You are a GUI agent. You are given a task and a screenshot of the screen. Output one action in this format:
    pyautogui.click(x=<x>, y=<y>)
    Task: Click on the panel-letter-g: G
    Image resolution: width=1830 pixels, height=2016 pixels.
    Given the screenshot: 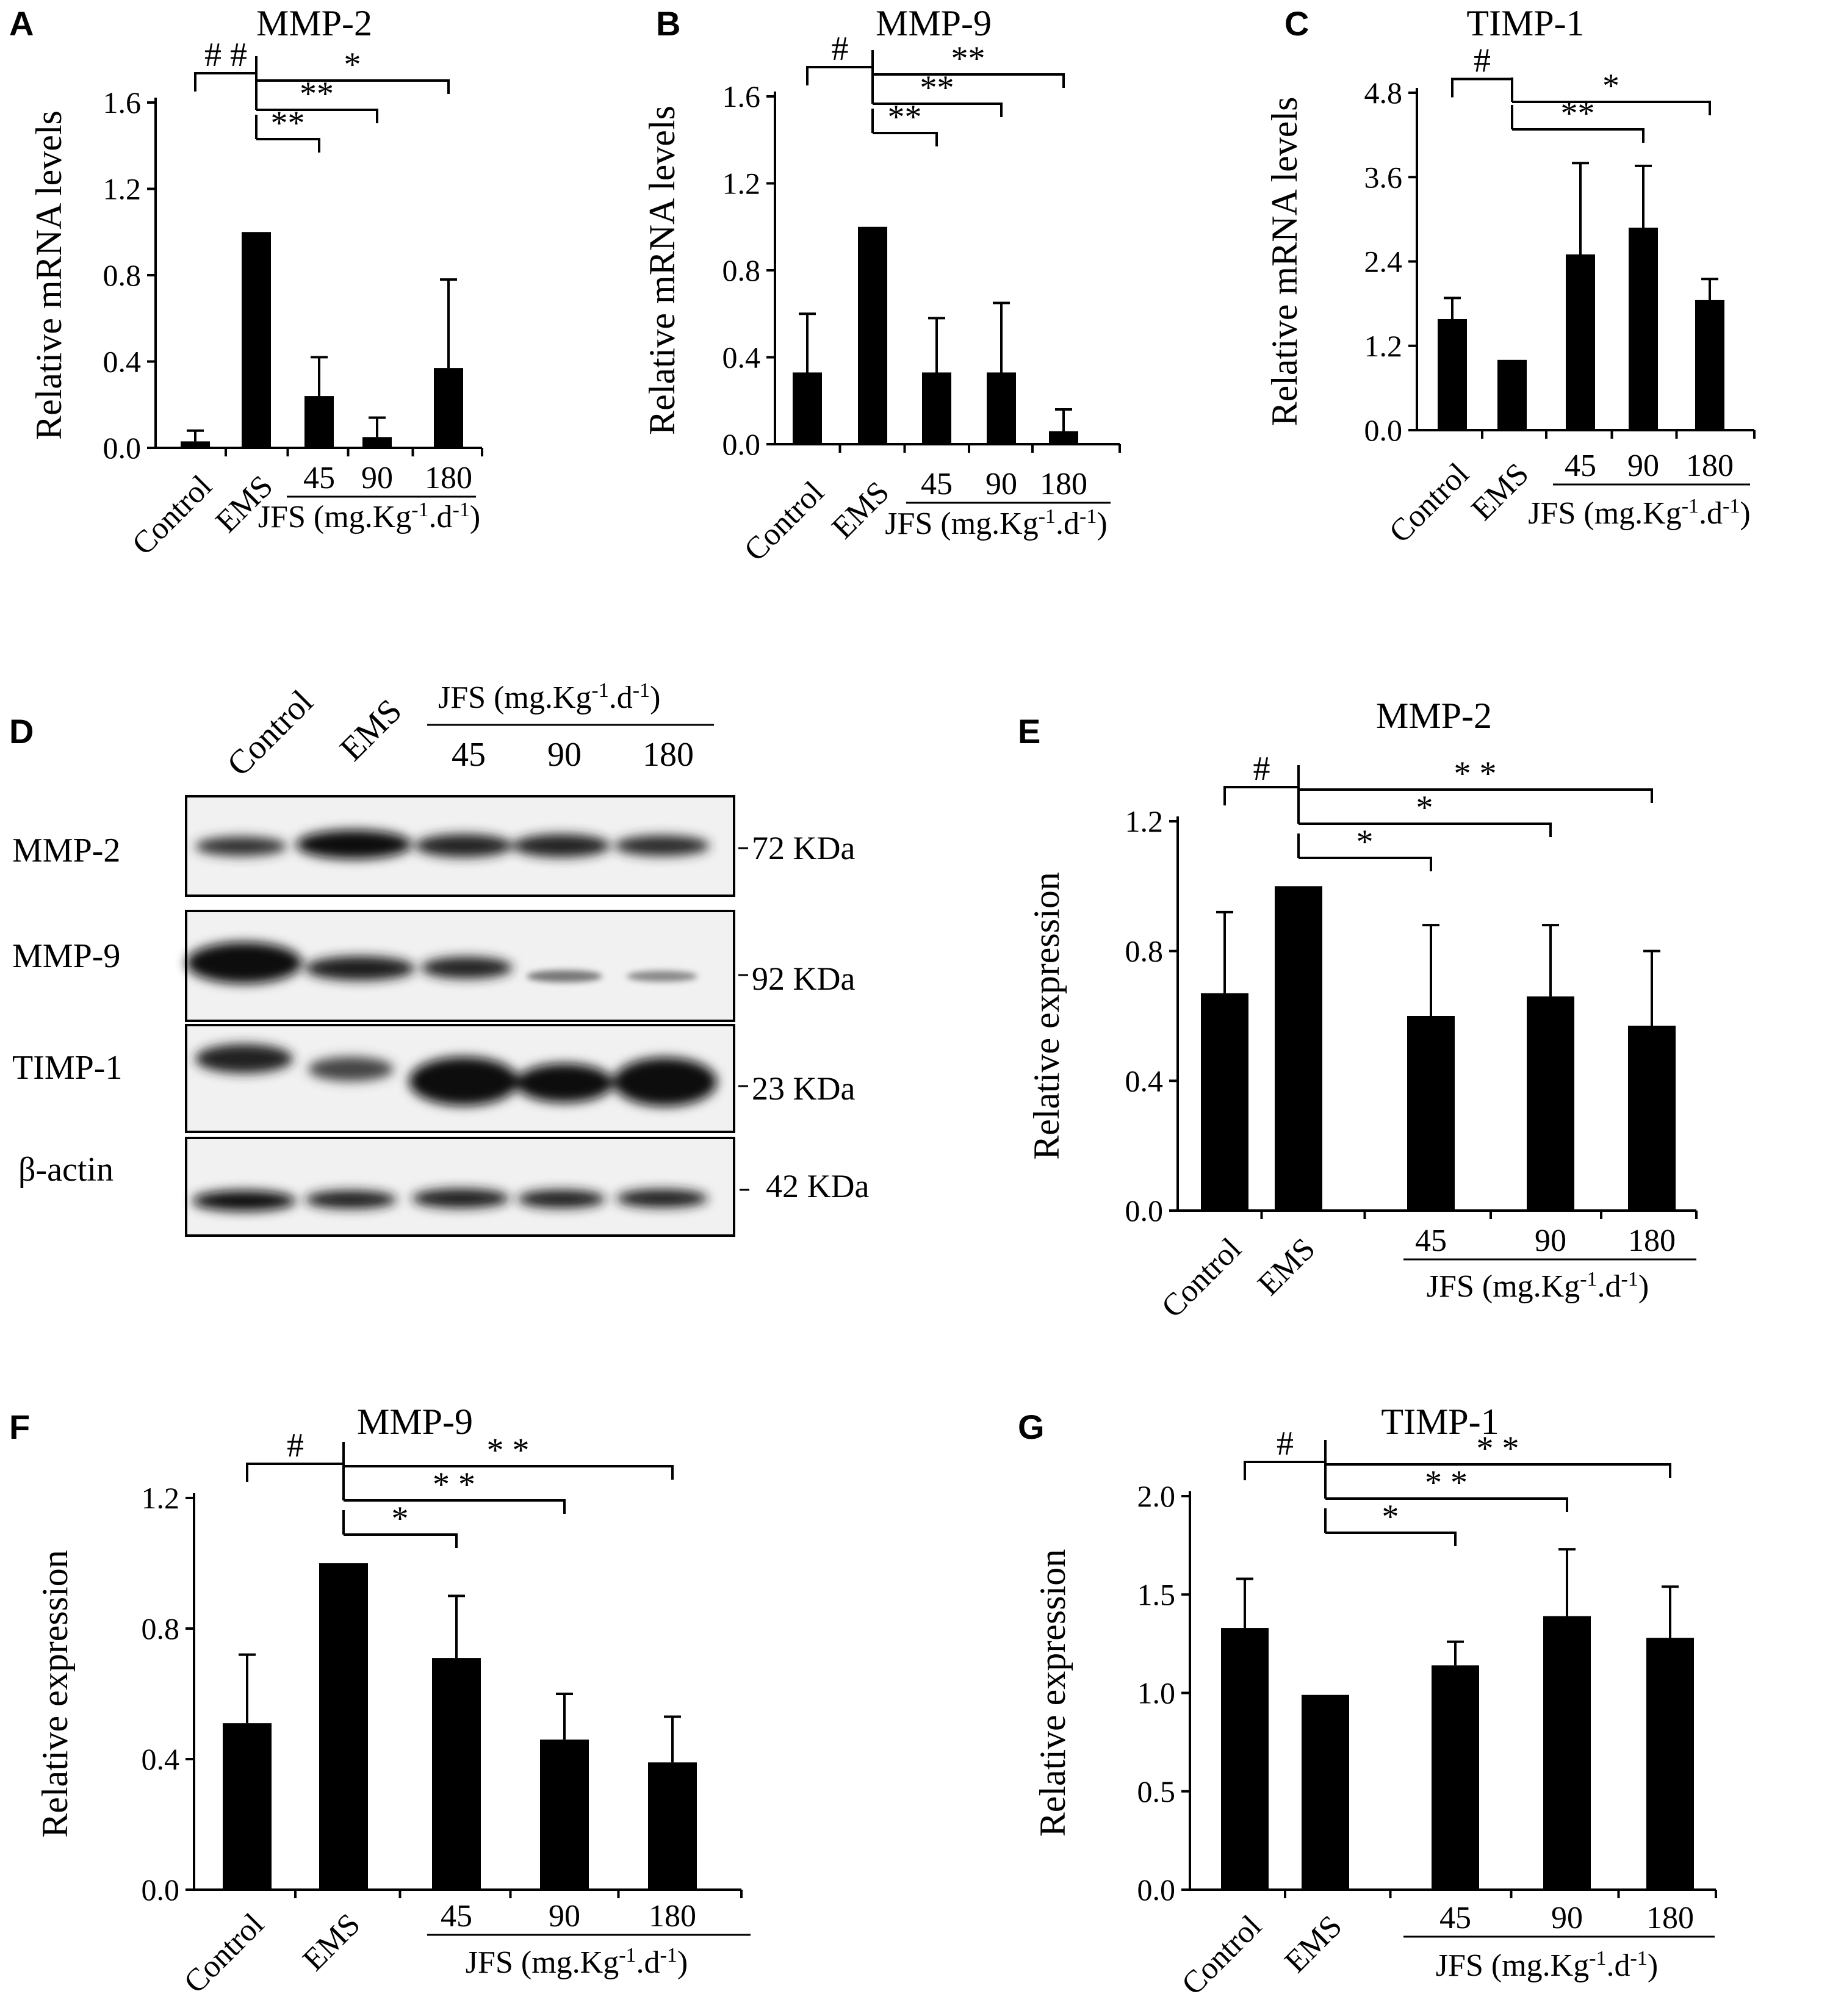 What is the action you would take?
    pyautogui.click(x=1031, y=1427)
    